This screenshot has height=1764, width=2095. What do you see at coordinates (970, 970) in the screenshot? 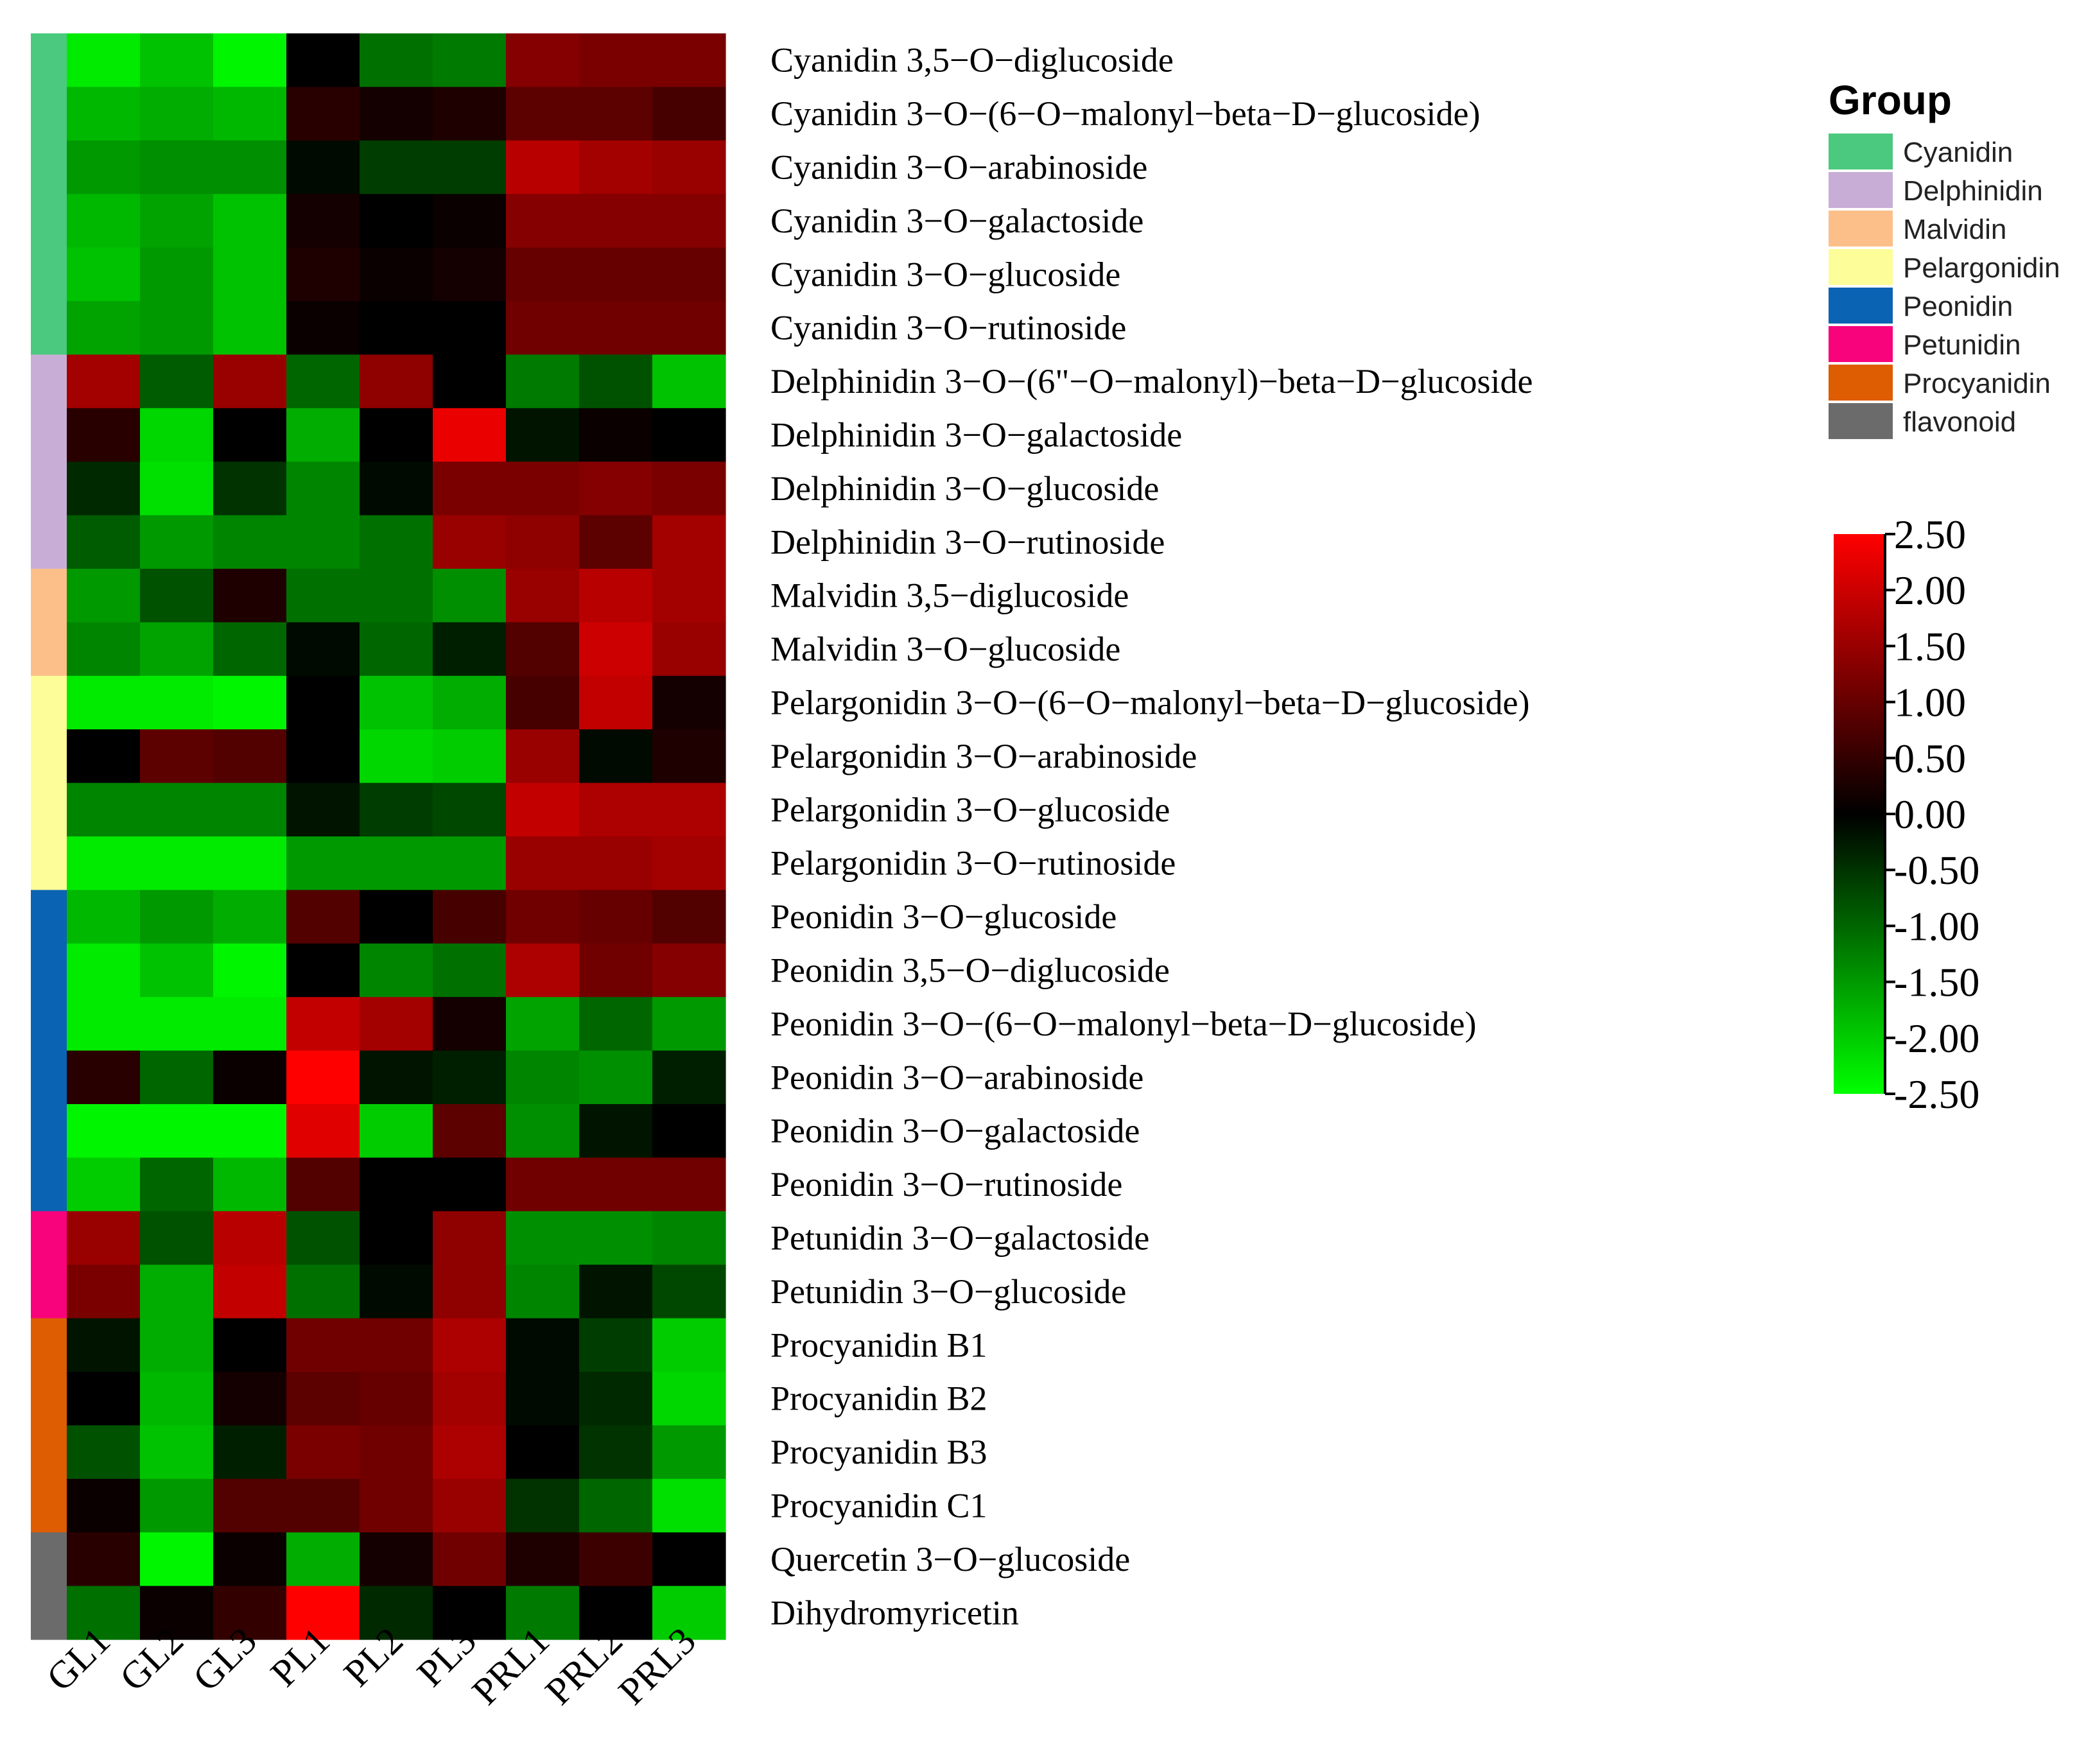
I see `row-label: Peonidin 3,5−O−diglucoside` at bounding box center [970, 970].